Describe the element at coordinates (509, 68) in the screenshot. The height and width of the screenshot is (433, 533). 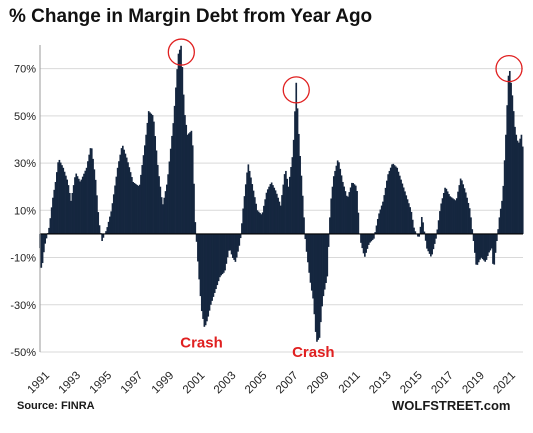
I see `peak-highlight-circle` at that location.